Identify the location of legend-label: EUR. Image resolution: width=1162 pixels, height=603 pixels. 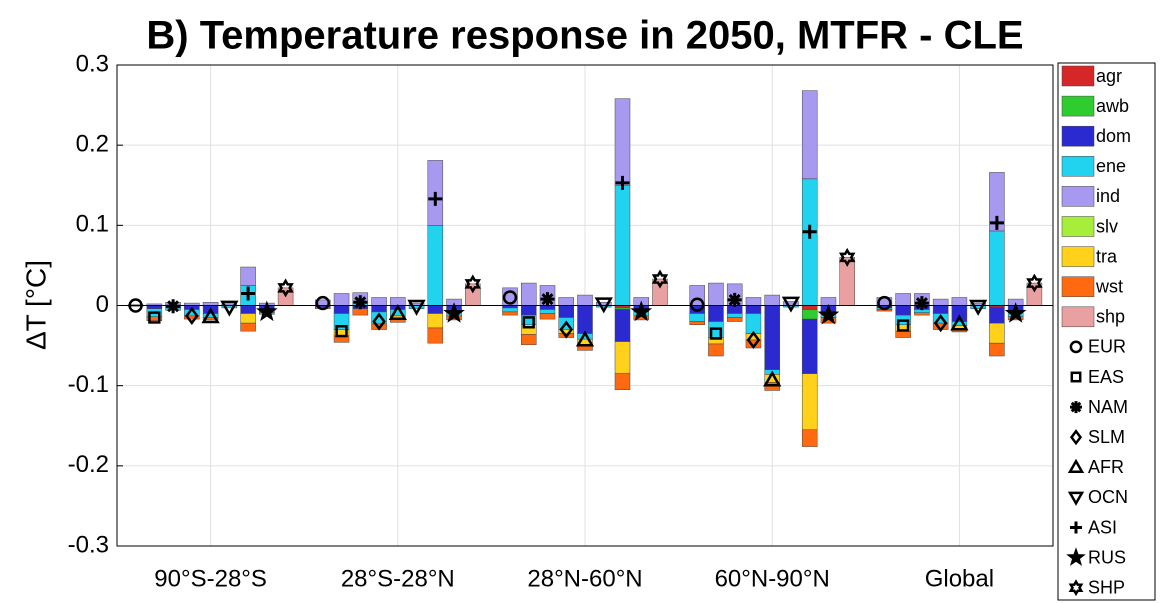
(1107, 347).